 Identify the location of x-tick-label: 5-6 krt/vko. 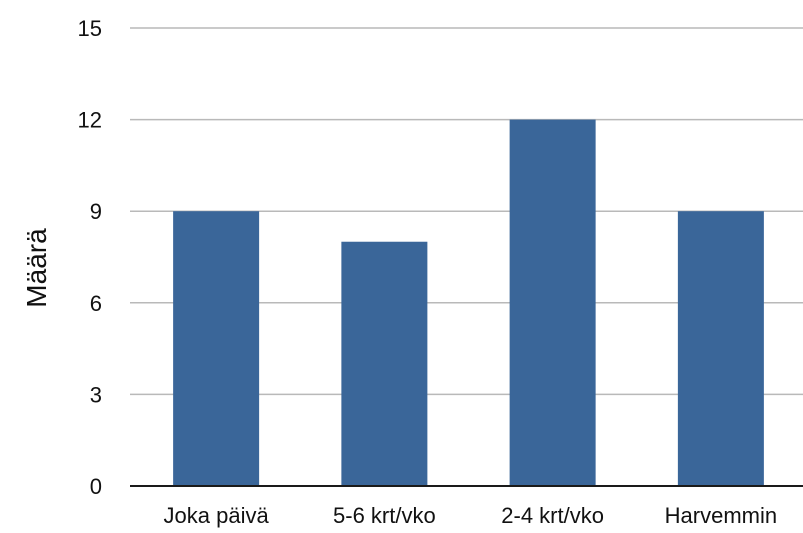
(384, 515).